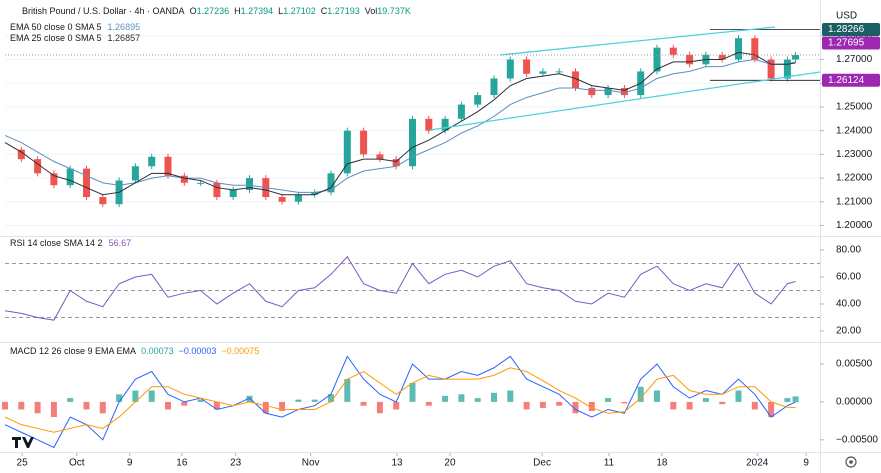  What do you see at coordinates (213, 11) in the screenshot?
I see `ohlc-value: 1.27236` at bounding box center [213, 11].